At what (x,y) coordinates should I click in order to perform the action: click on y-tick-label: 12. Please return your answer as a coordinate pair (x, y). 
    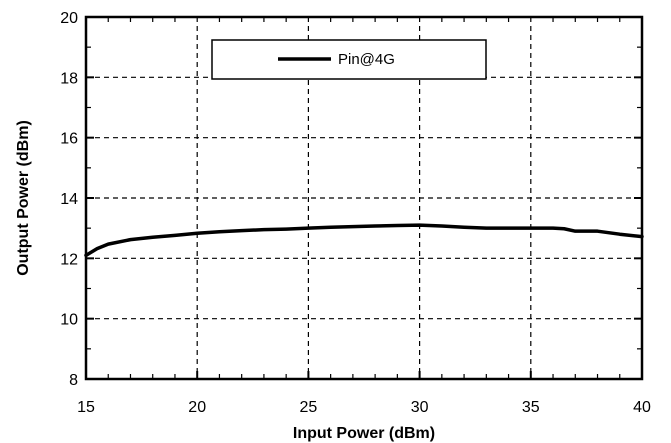
    Looking at the image, I should click on (69, 259).